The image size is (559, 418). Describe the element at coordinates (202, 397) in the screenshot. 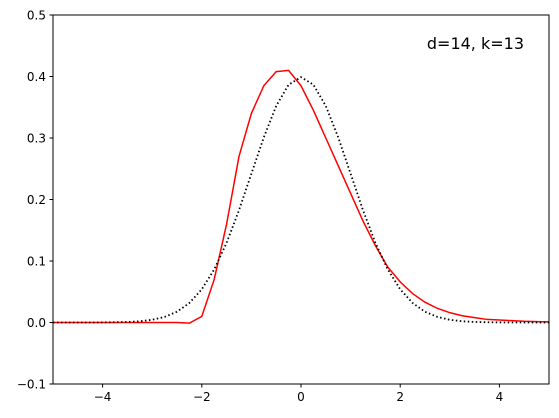

I see `x-tick-label: −2` at that location.